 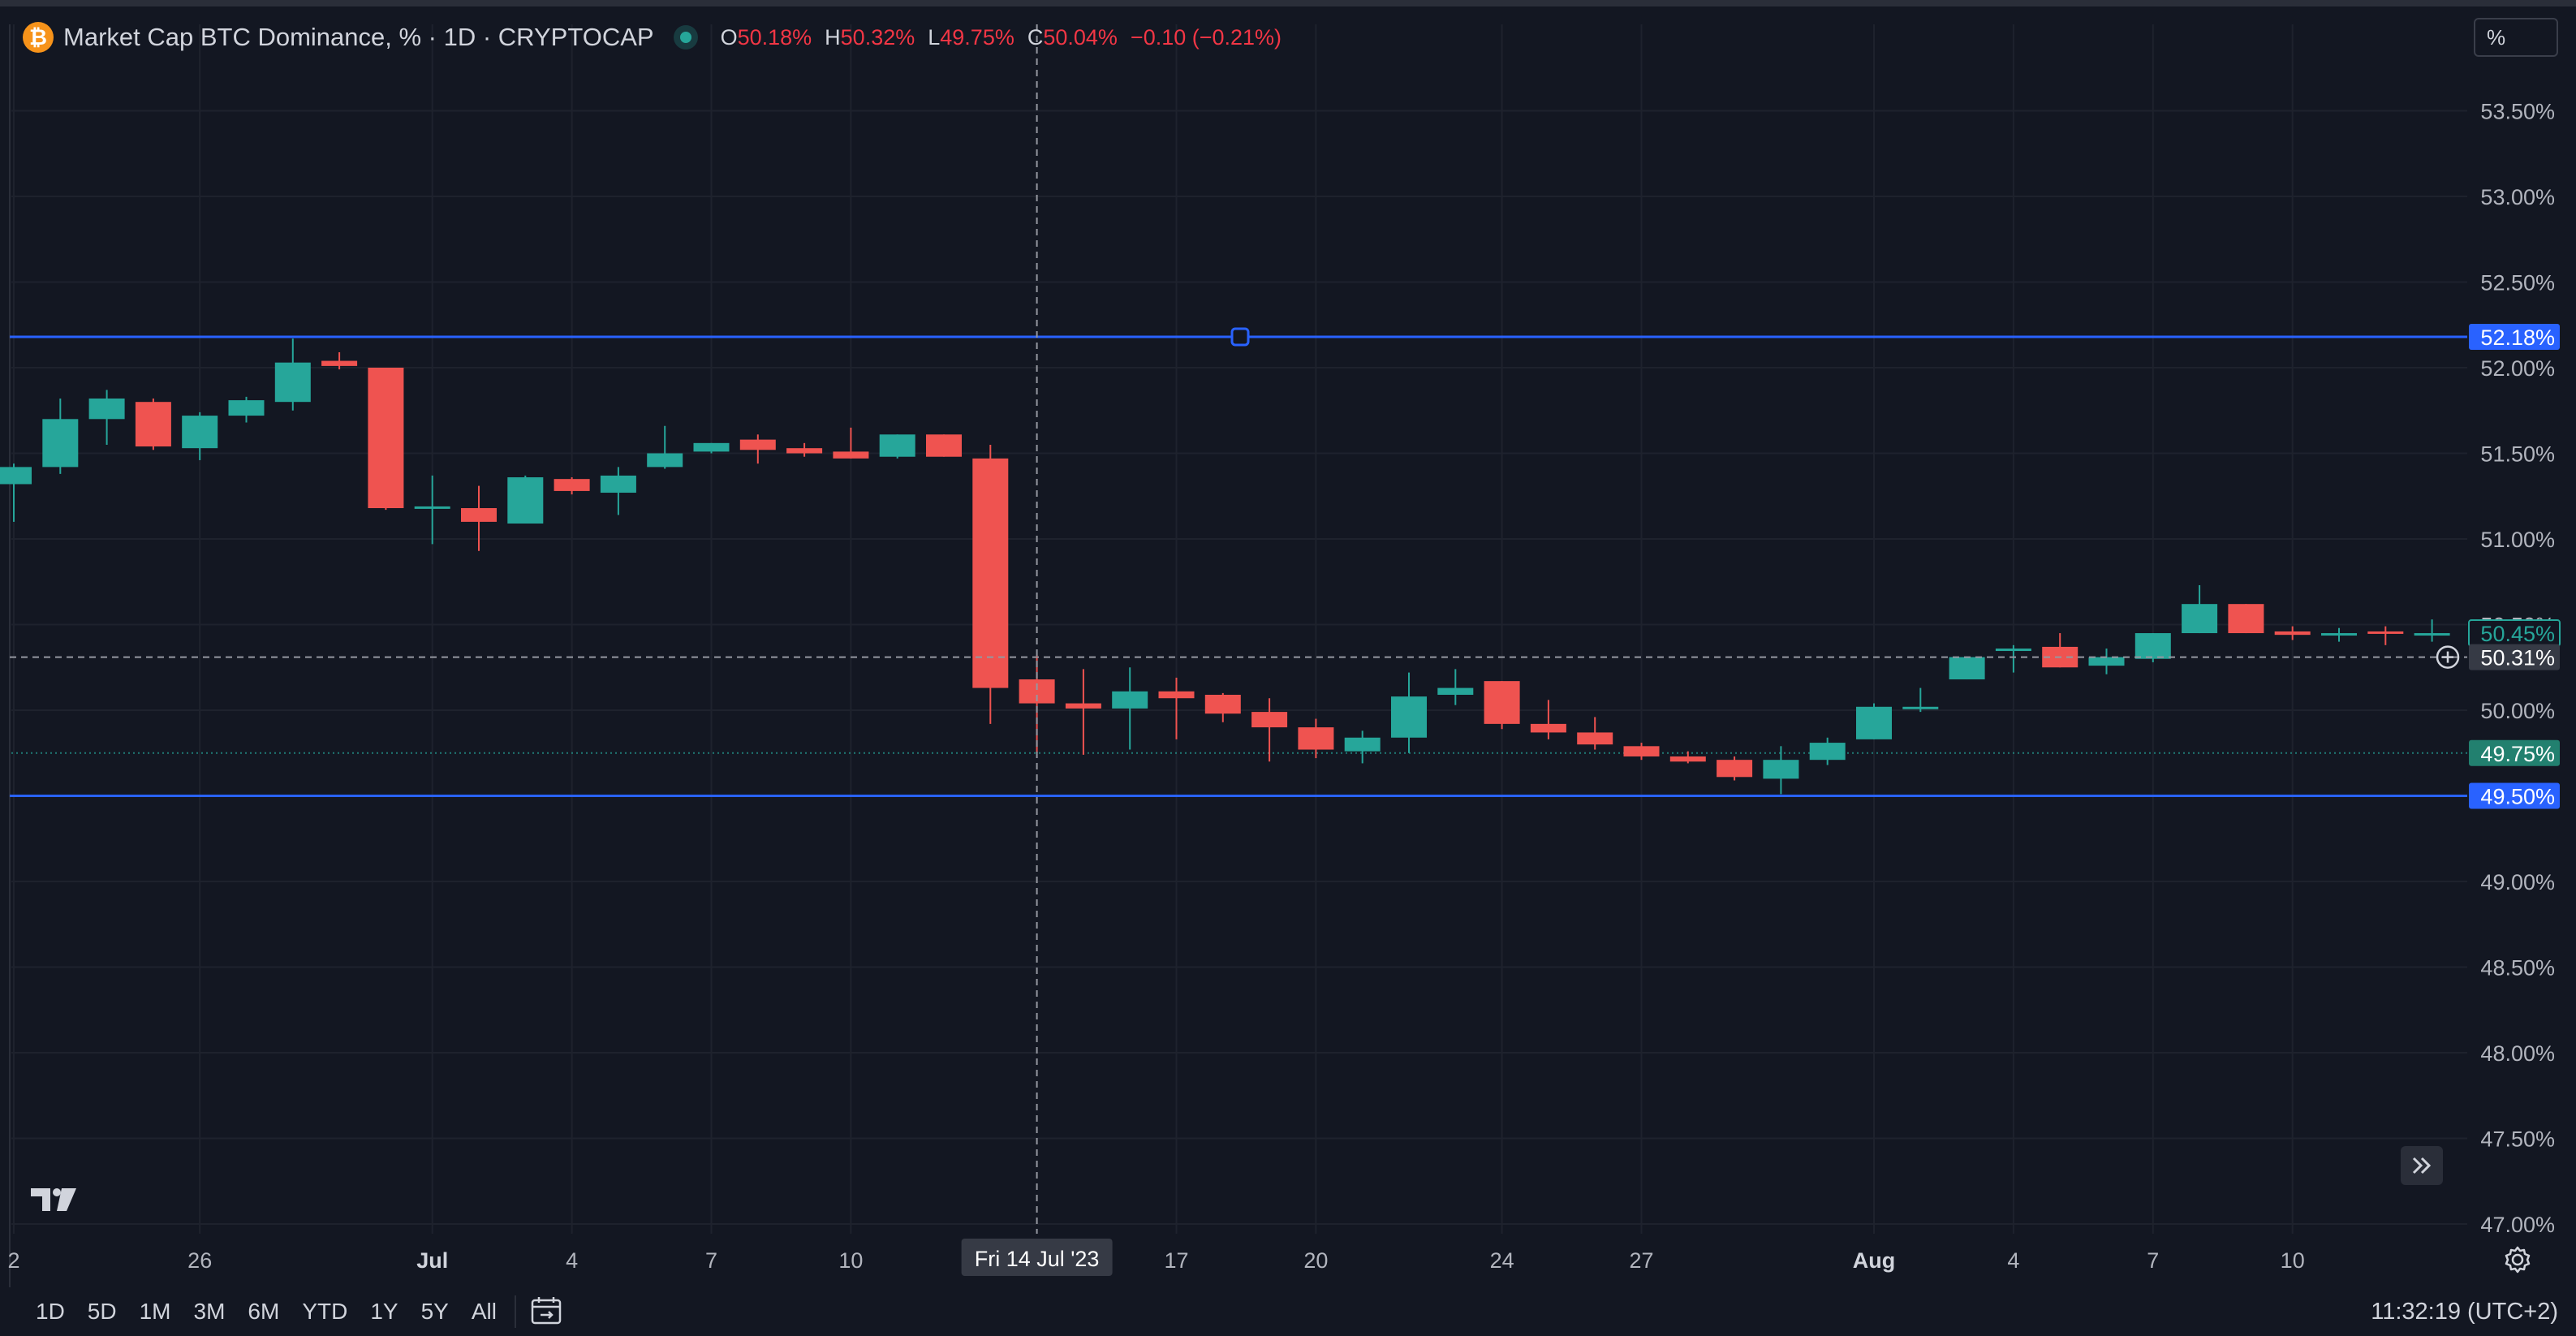 I want to click on range-1d-button: 1D, so click(x=51, y=1311).